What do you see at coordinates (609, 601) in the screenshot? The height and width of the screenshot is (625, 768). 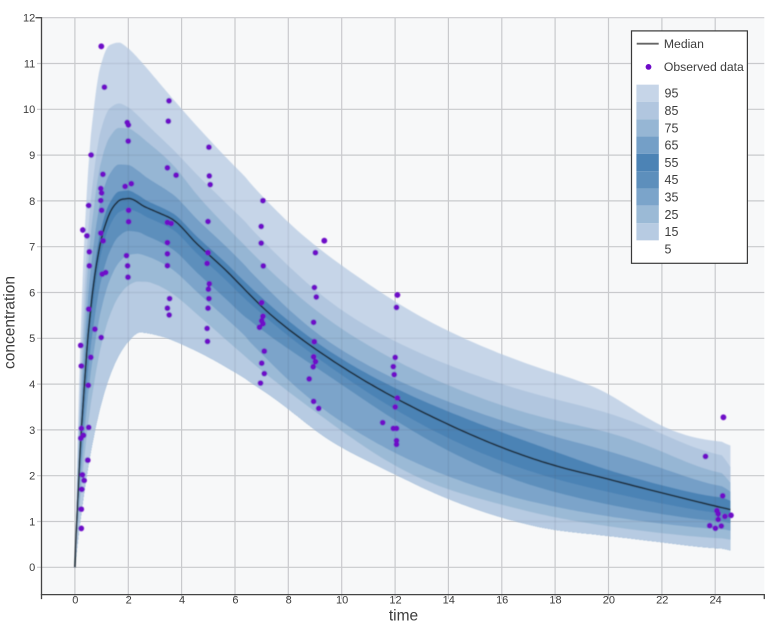 I see `svg-text: 20` at bounding box center [609, 601].